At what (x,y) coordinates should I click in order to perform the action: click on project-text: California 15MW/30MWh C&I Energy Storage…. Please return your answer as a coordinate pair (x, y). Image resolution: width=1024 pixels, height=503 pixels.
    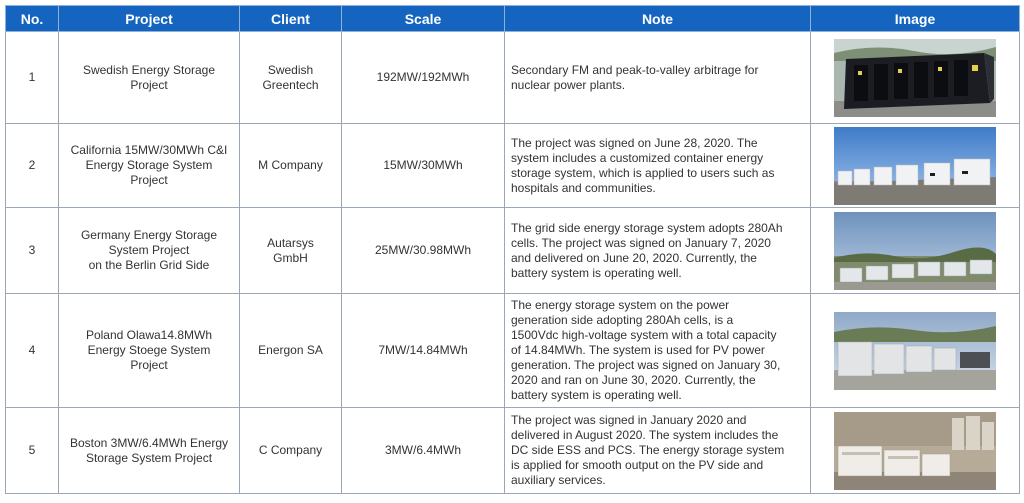
    Looking at the image, I should click on (149, 165).